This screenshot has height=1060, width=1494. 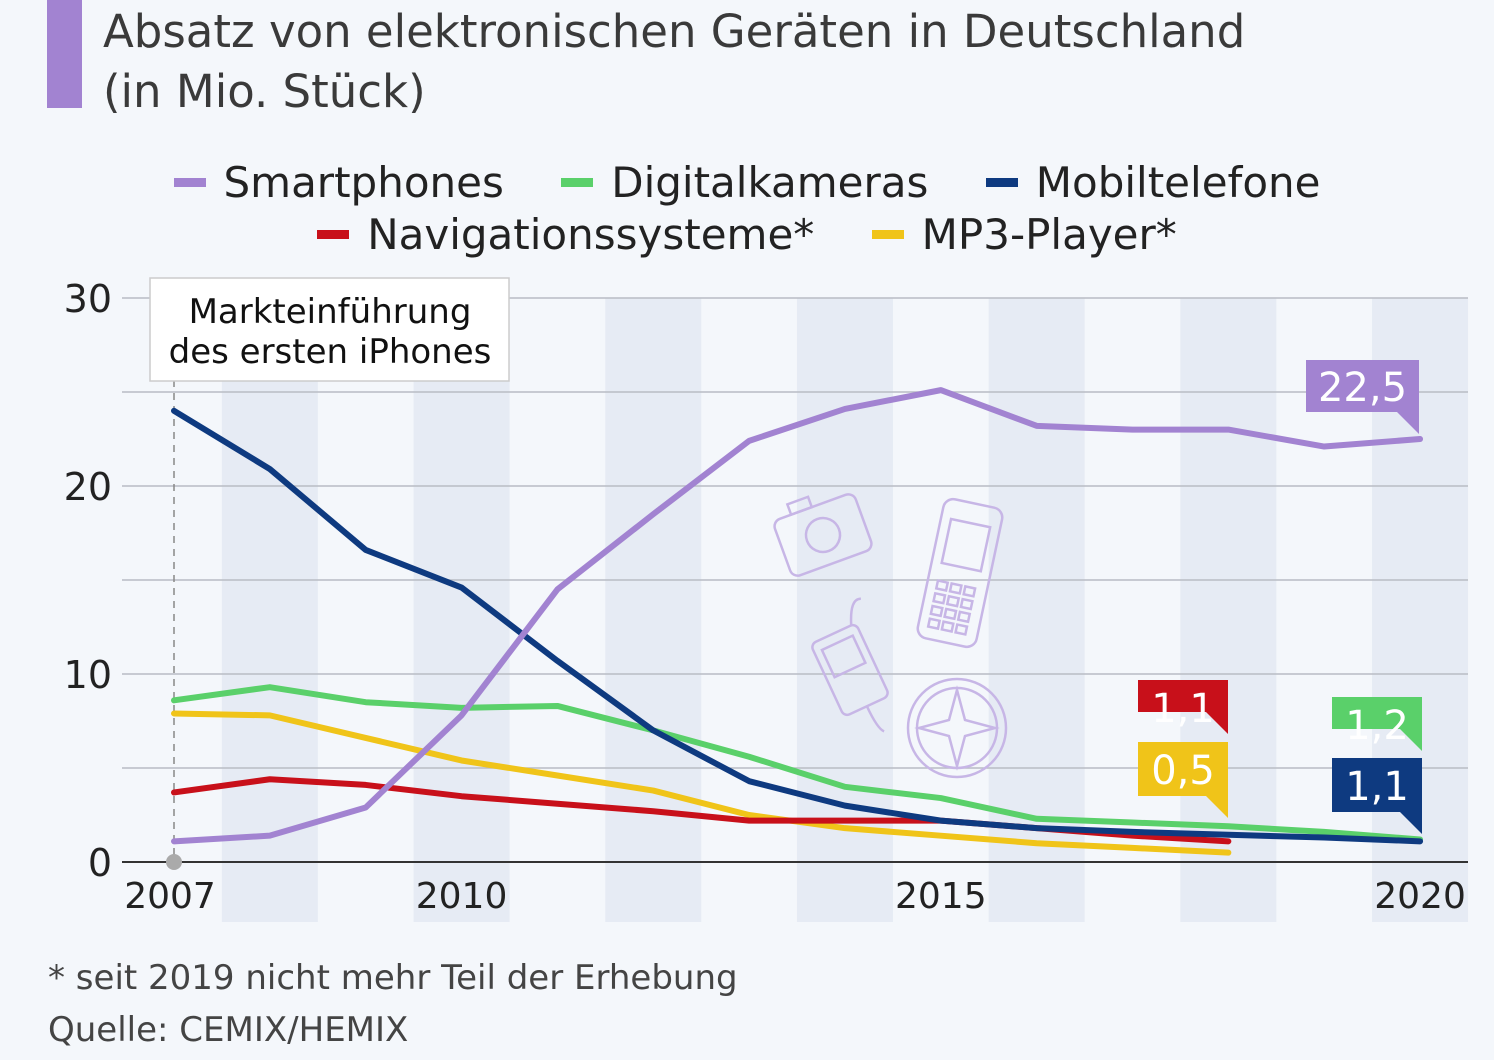 What do you see at coordinates (363, 182) in the screenshot?
I see `legend-label: Smartphones` at bounding box center [363, 182].